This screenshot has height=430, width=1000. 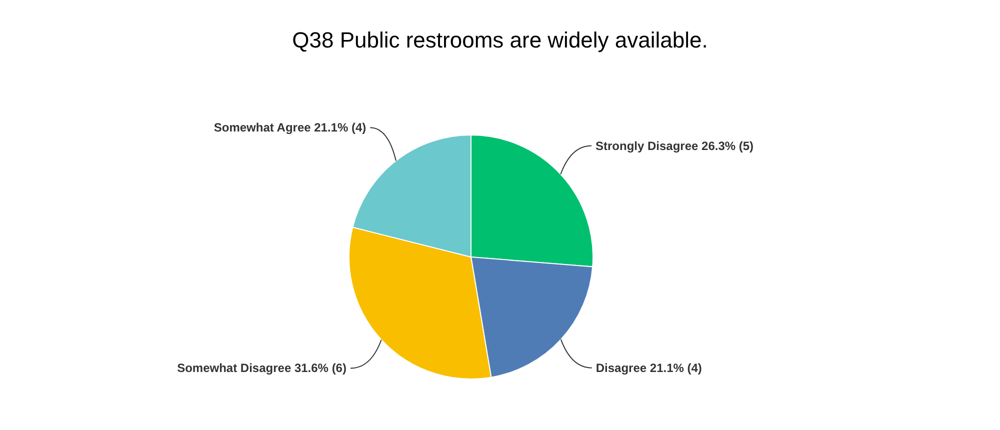 I want to click on slice-label: Somewhat Disagree 31.6% (6), so click(x=261, y=368).